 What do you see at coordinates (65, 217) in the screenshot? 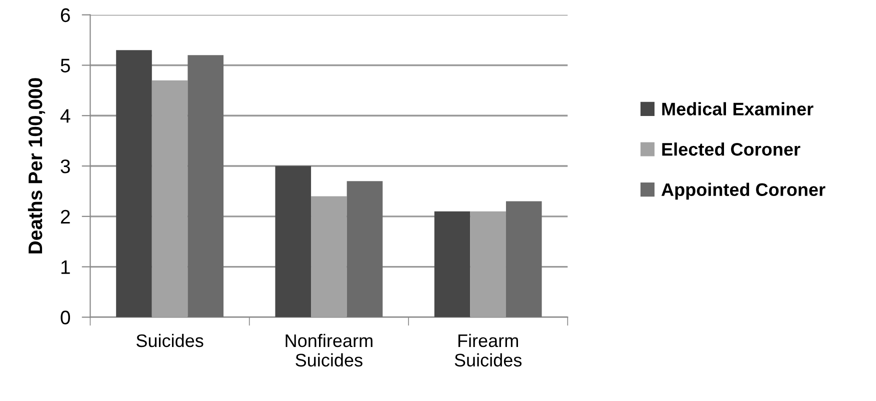
I see `y-tick-label: 2` at bounding box center [65, 217].